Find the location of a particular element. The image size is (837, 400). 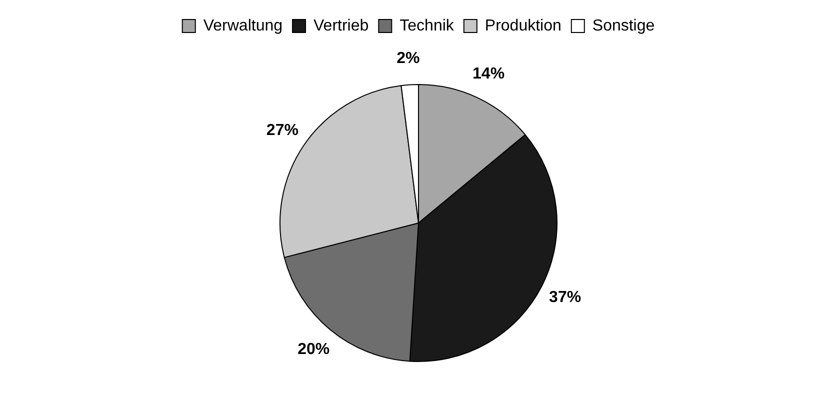

data-label: 2% is located at coordinates (408, 59).